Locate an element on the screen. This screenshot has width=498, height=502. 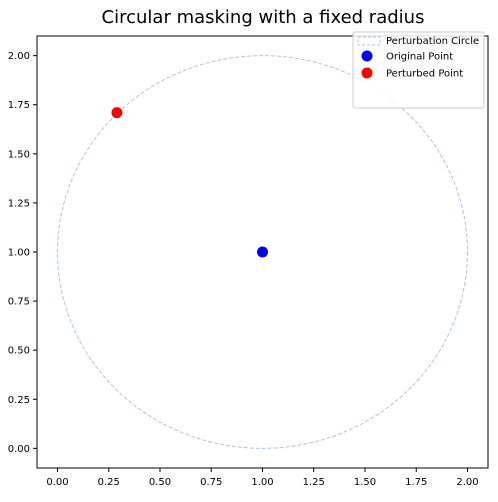
x-tick-label: 2.00 is located at coordinates (467, 482).